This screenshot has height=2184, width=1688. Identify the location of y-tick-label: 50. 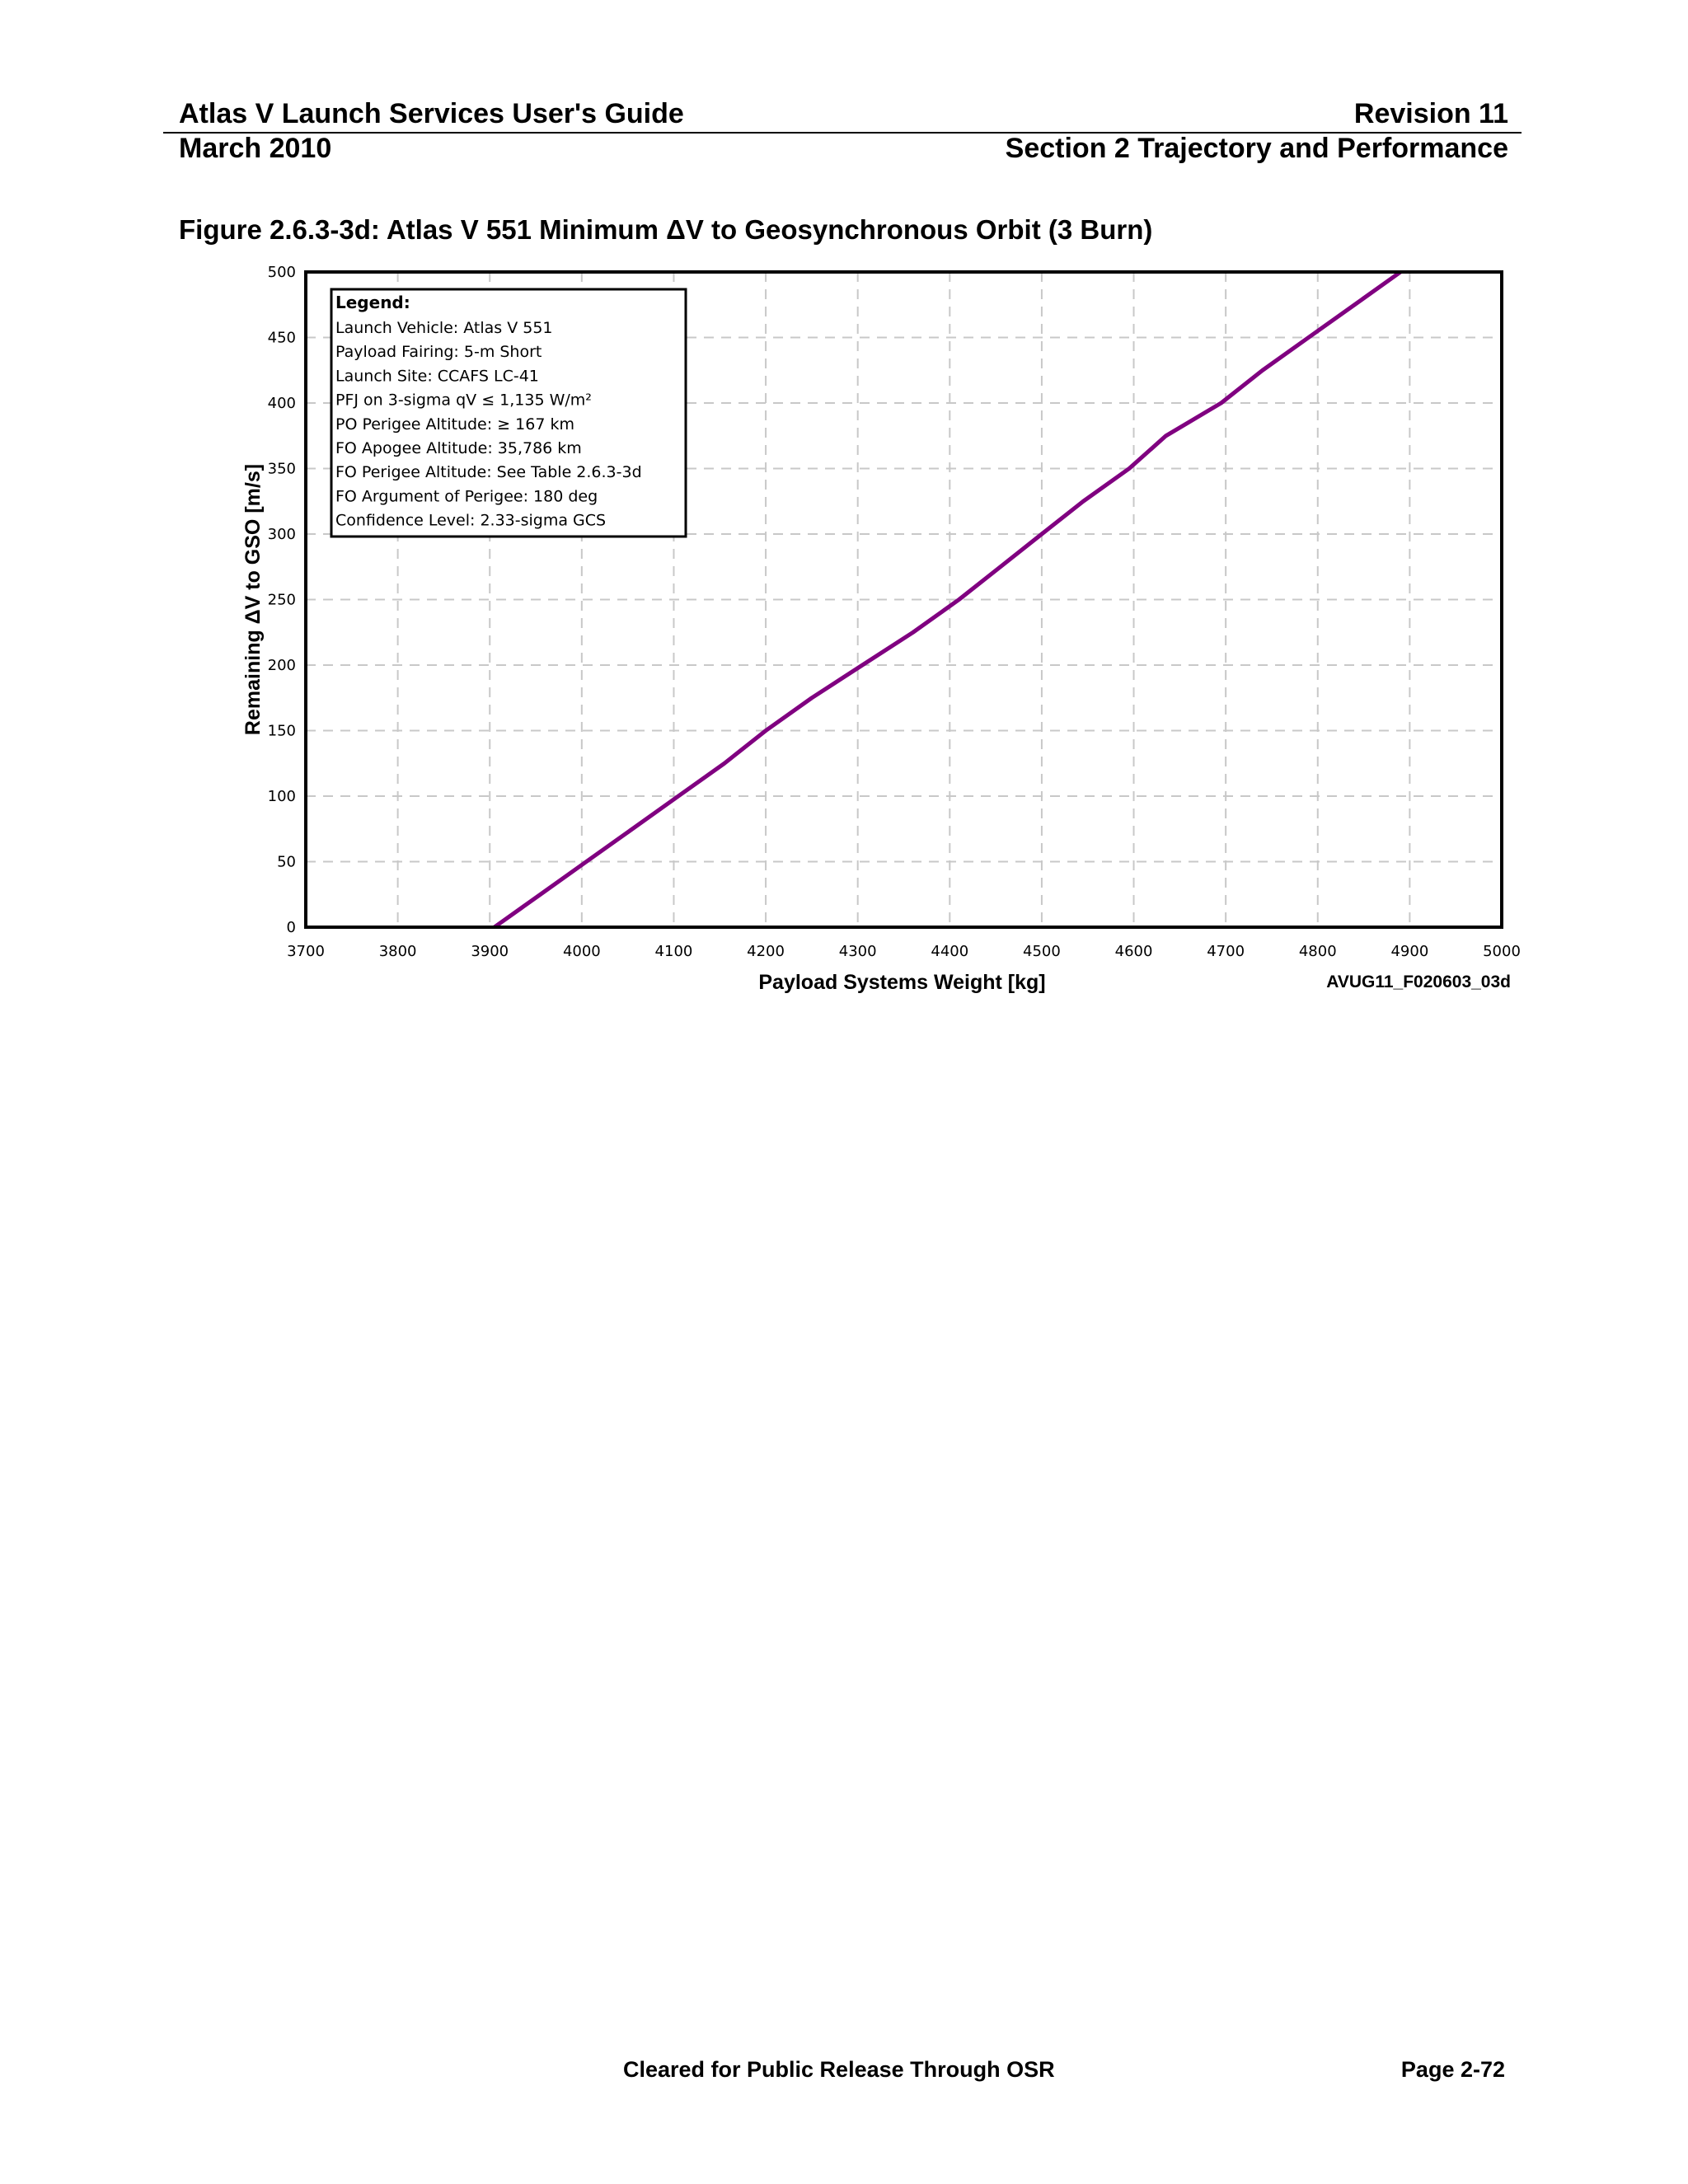
(286, 862).